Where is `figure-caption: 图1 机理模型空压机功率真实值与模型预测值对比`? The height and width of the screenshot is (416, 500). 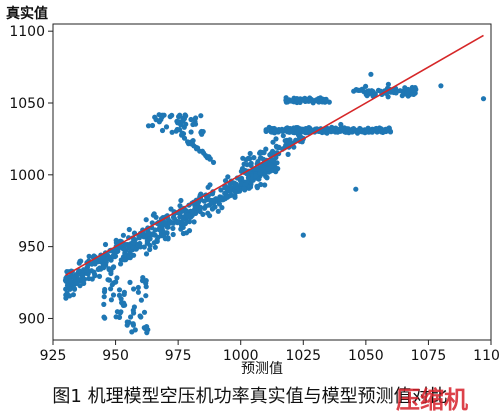 figure-caption: 图1 机理模型空压机功率真实值与模型预测值对比 is located at coordinates (250, 396).